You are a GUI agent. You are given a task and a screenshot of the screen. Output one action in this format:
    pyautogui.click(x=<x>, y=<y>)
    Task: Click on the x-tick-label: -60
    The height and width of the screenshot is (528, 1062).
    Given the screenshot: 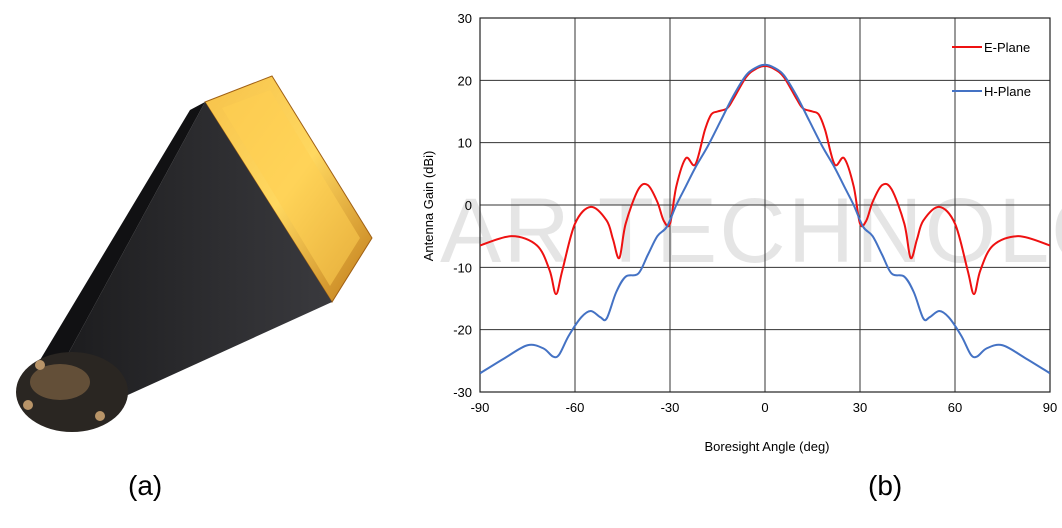 What is the action you would take?
    pyautogui.click(x=575, y=407)
    